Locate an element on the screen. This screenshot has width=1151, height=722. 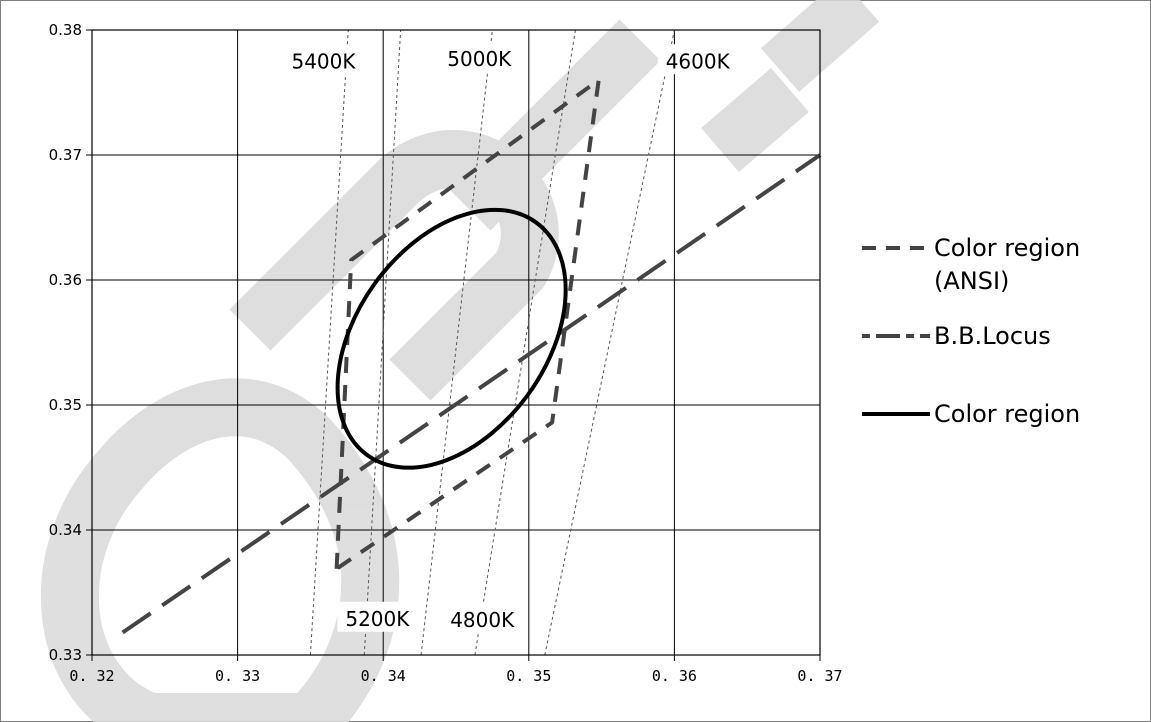
x-tick-label: 0. 35 is located at coordinates (528, 676).